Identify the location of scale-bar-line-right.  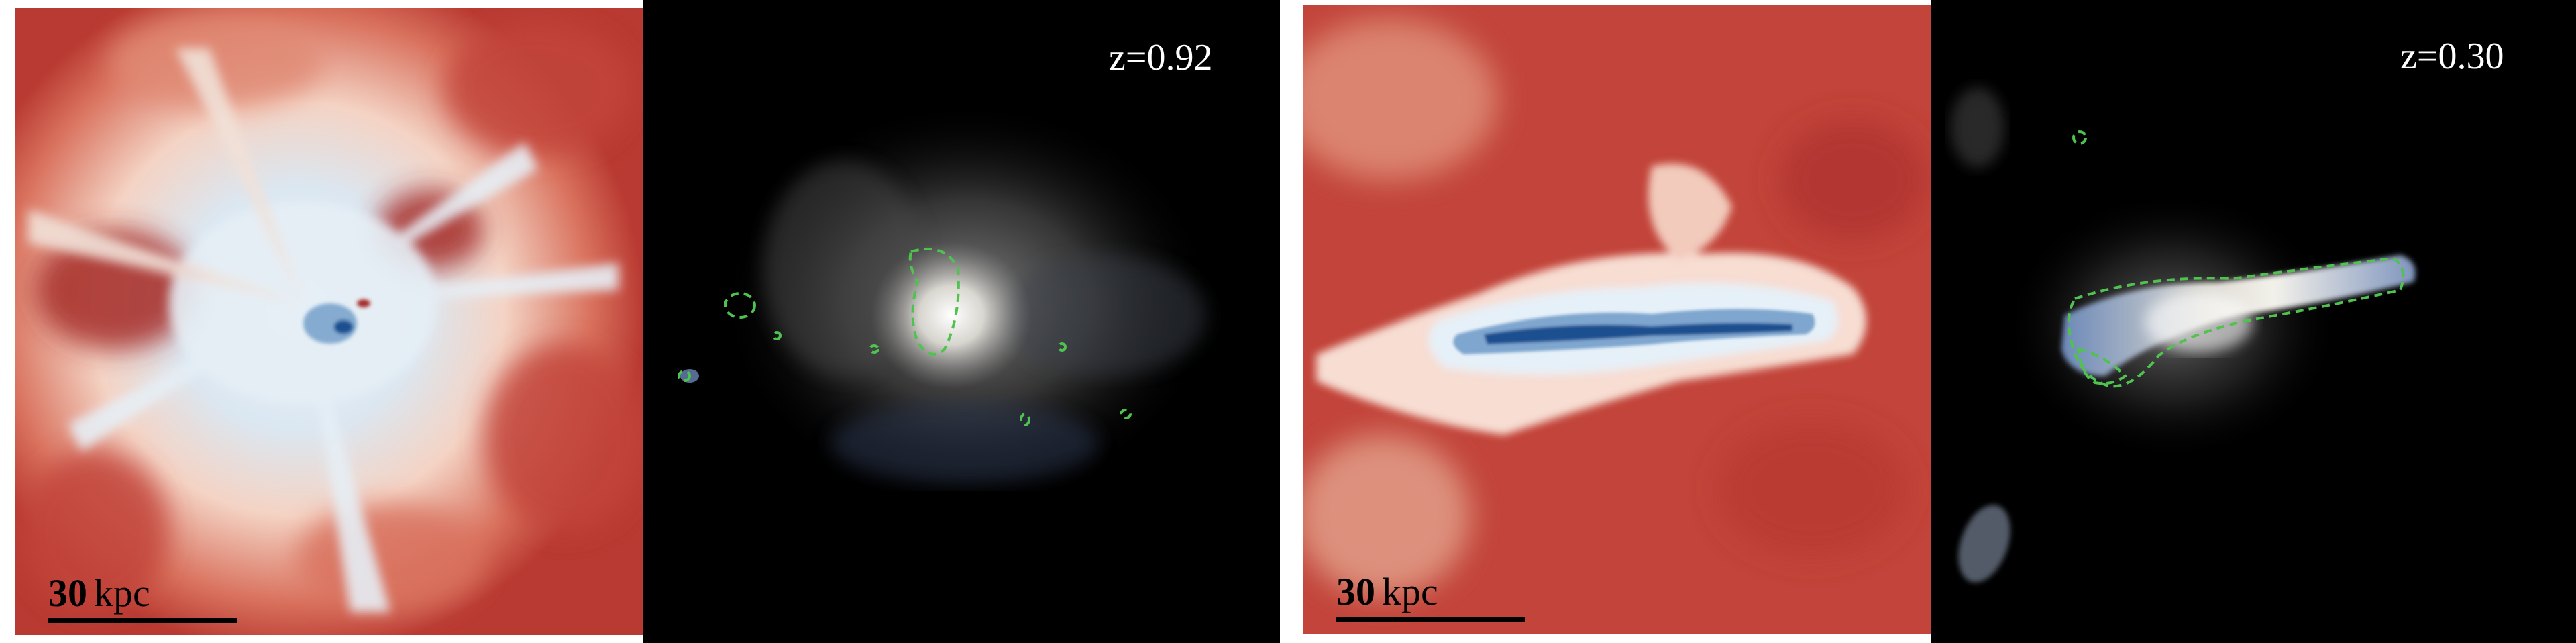
(1430, 619).